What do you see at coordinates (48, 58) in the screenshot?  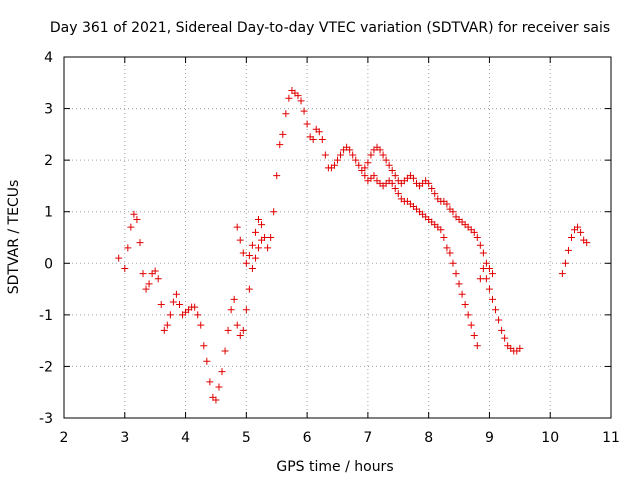 I see `y-tick-label: 4` at bounding box center [48, 58].